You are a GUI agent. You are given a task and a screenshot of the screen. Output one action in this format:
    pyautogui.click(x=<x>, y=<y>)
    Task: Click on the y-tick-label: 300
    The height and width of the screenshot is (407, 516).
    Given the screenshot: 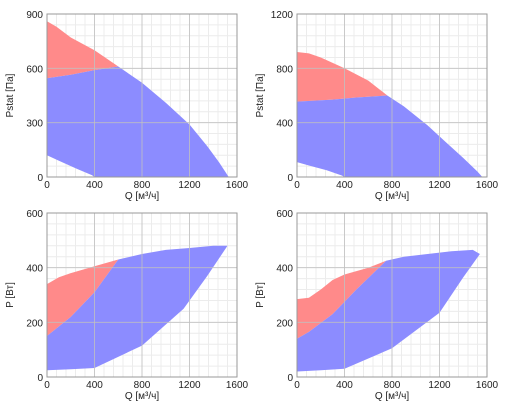 What is the action you would take?
    pyautogui.click(x=34, y=124)
    